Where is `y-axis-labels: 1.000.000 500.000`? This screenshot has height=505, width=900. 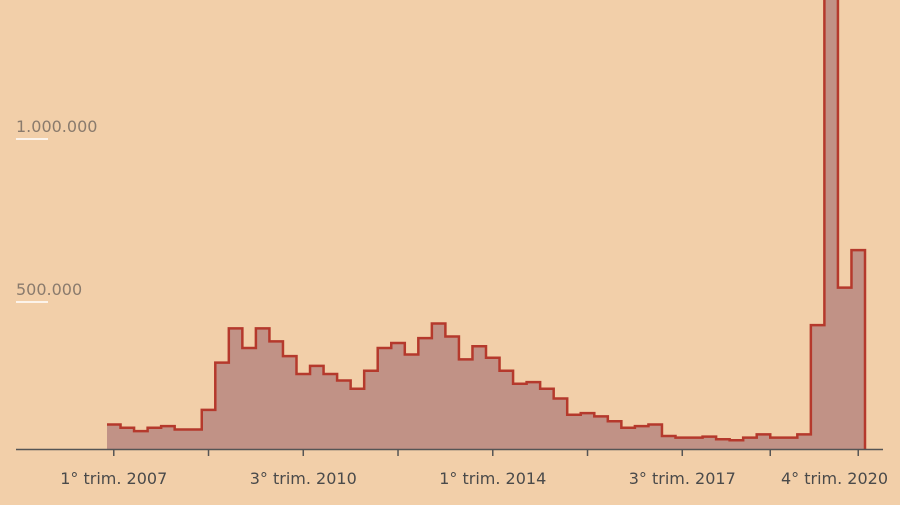 y-axis-labels: 1.000.000 500.000 is located at coordinates (56, 210).